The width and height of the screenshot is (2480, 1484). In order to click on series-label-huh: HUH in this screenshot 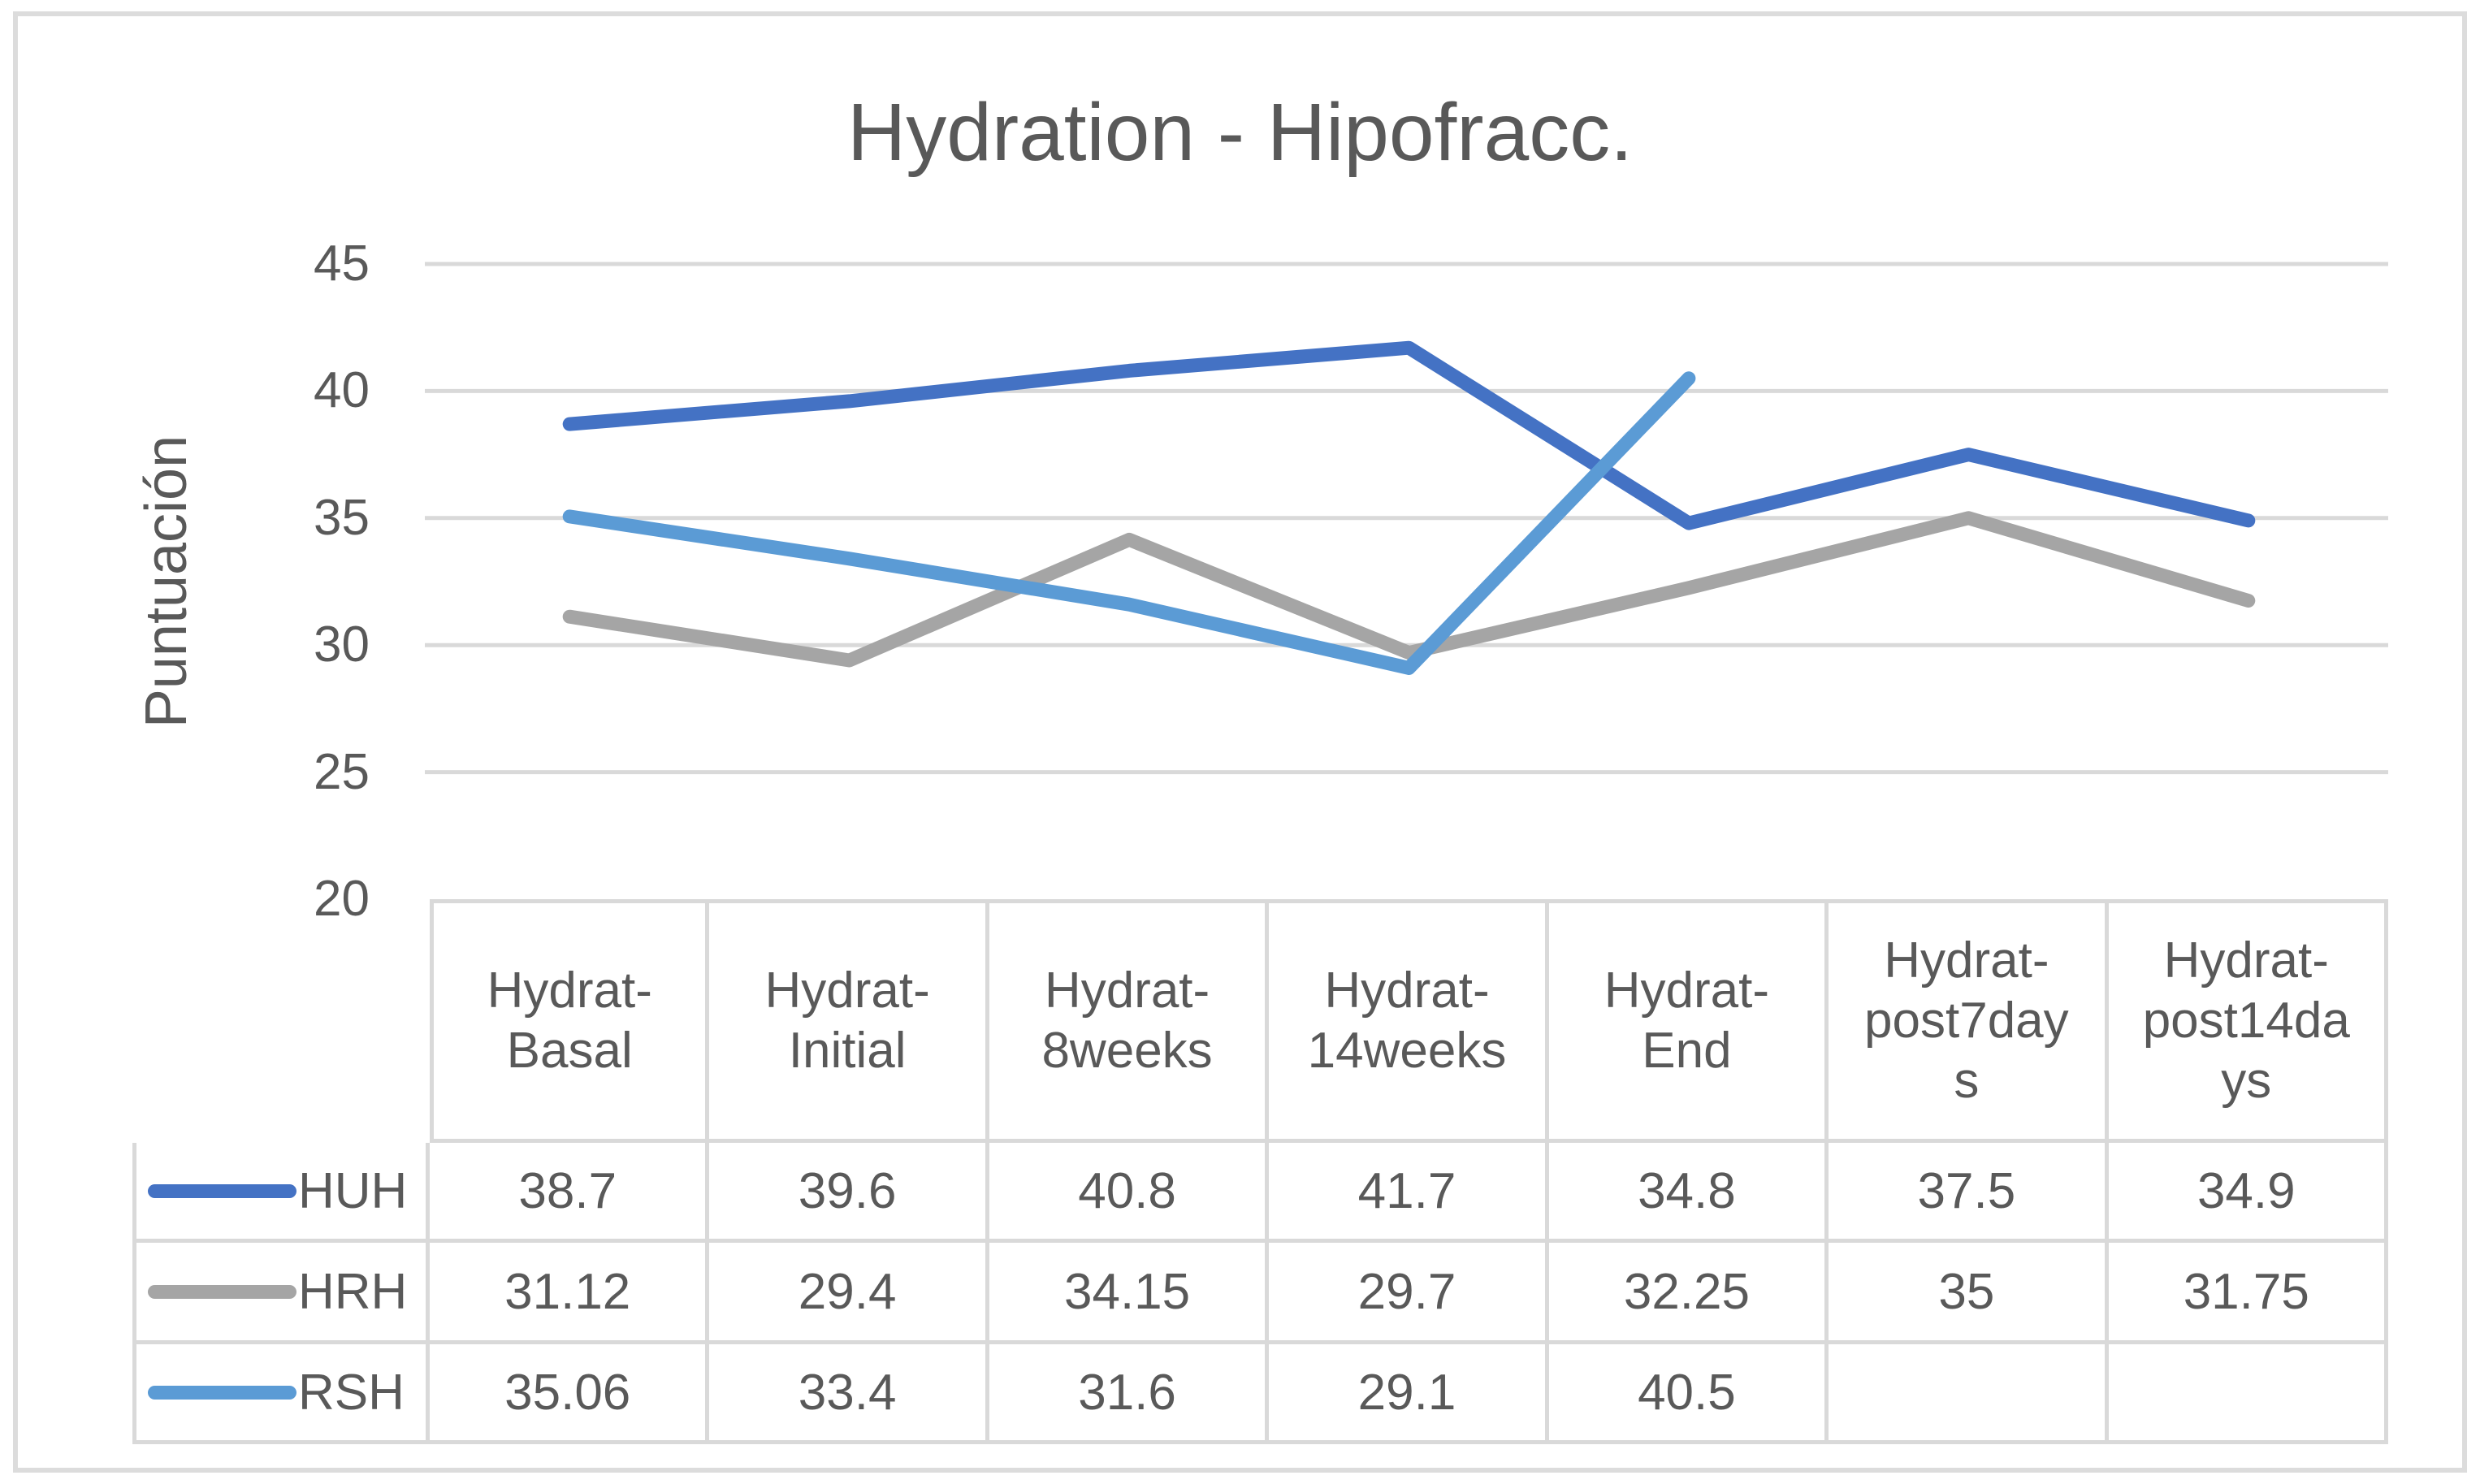, I will do `click(353, 1190)`.